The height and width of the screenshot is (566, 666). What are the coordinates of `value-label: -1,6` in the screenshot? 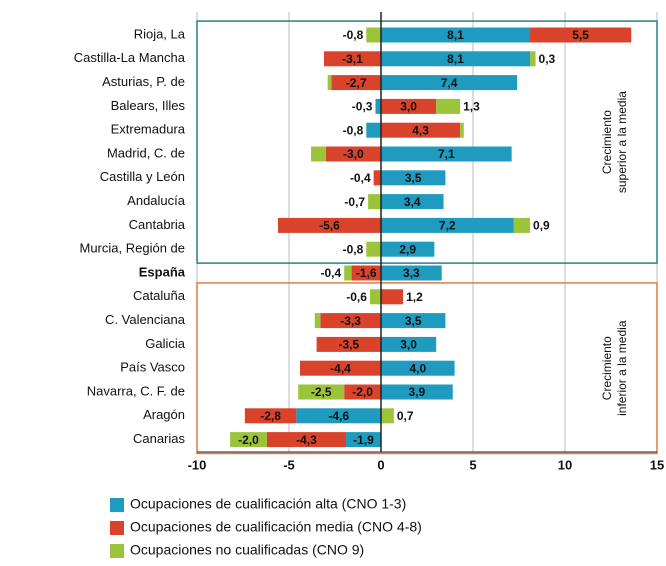 It's located at (366, 273).